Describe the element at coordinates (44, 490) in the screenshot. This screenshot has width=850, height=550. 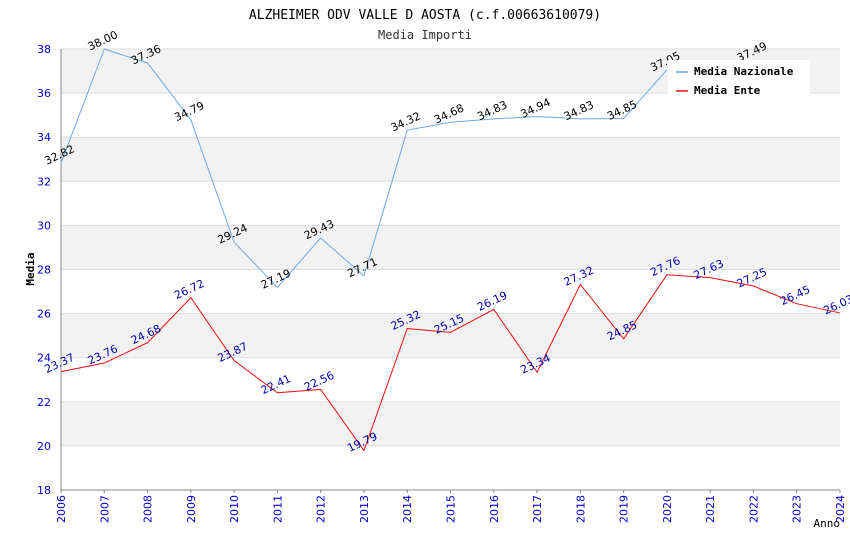
I see `y-tick-label: 18` at that location.